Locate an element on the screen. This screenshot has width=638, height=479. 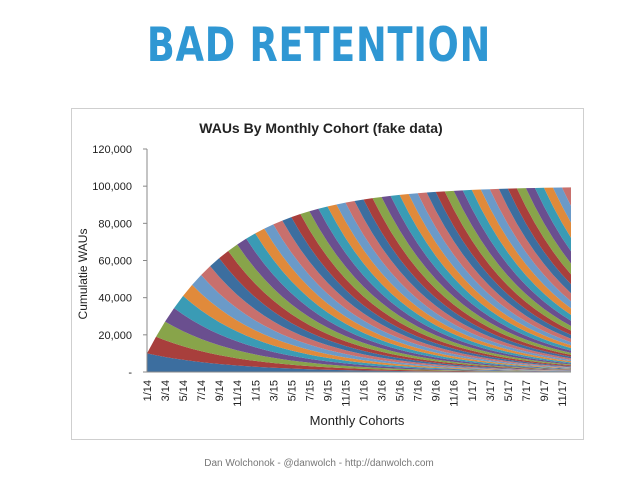
y-axis-label: Cumulatie WAUs is located at coordinates (83, 274).